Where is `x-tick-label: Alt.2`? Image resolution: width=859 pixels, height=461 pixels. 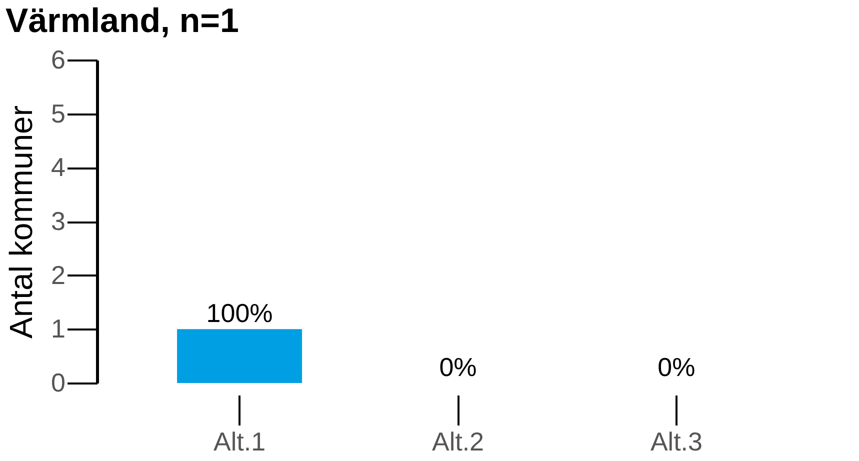 x-tick-label: Alt.2 is located at coordinates (458, 441).